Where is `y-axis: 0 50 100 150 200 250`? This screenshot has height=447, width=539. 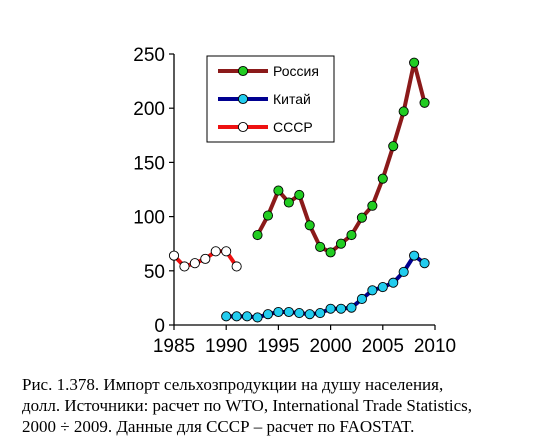 y-axis: 0 50 100 150 200 250 is located at coordinates (153, 191).